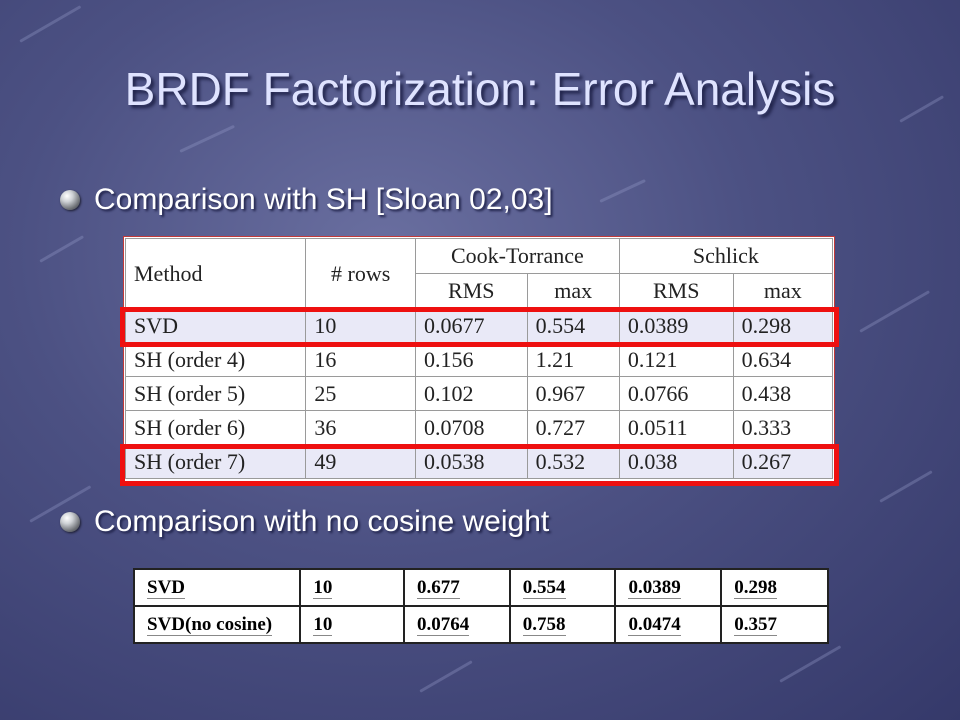  I want to click on cell-method: SH (order 6), so click(215, 427).